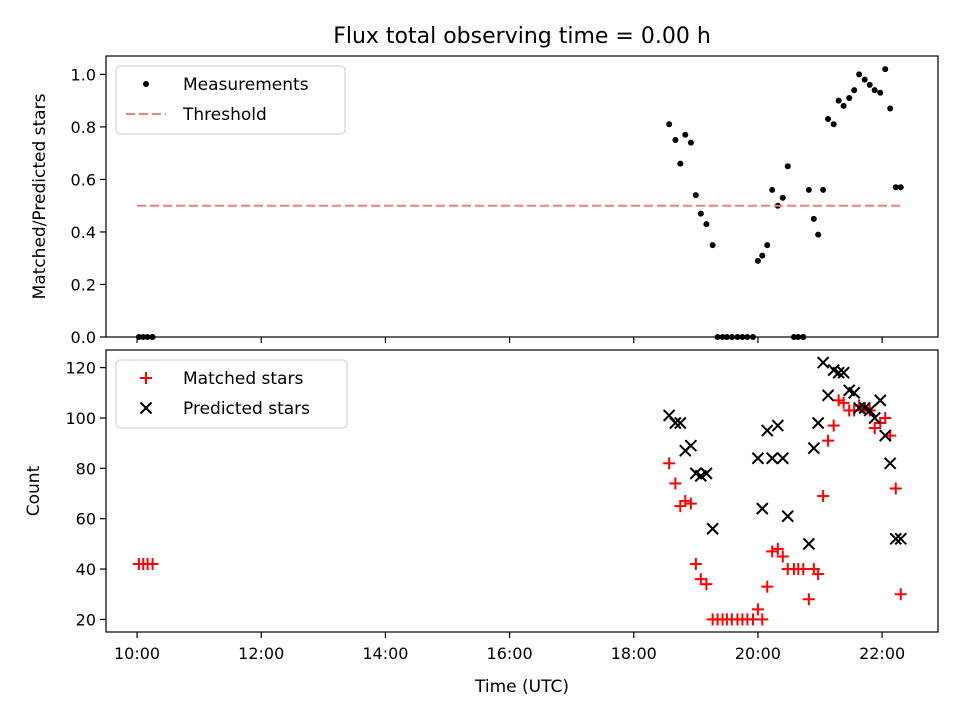 The height and width of the screenshot is (720, 960). I want to click on y-tick-label: 0.2, so click(83, 284).